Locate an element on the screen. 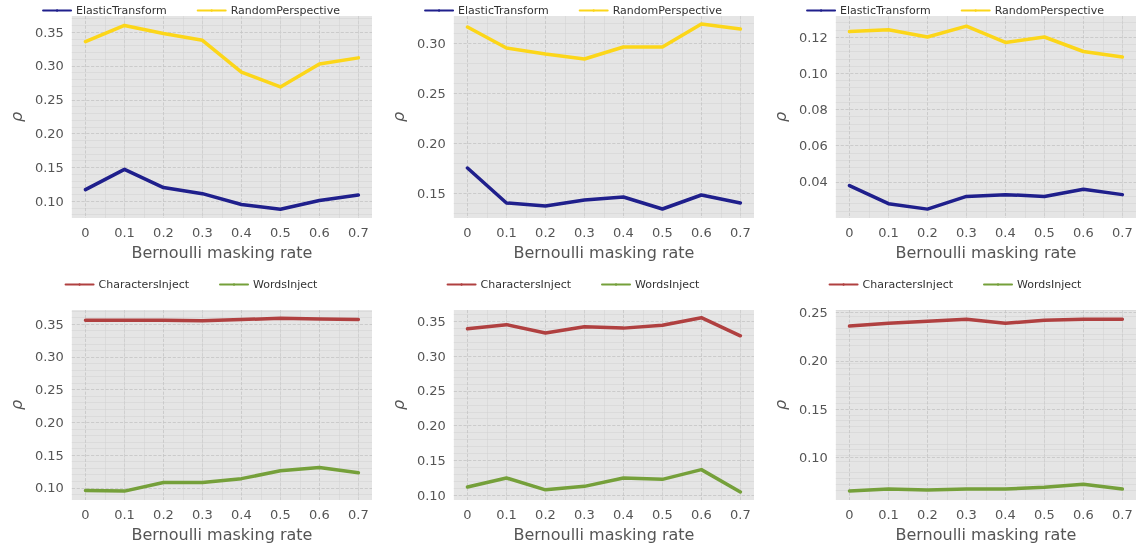  y-tick-label: 0.08 is located at coordinates (813, 109).